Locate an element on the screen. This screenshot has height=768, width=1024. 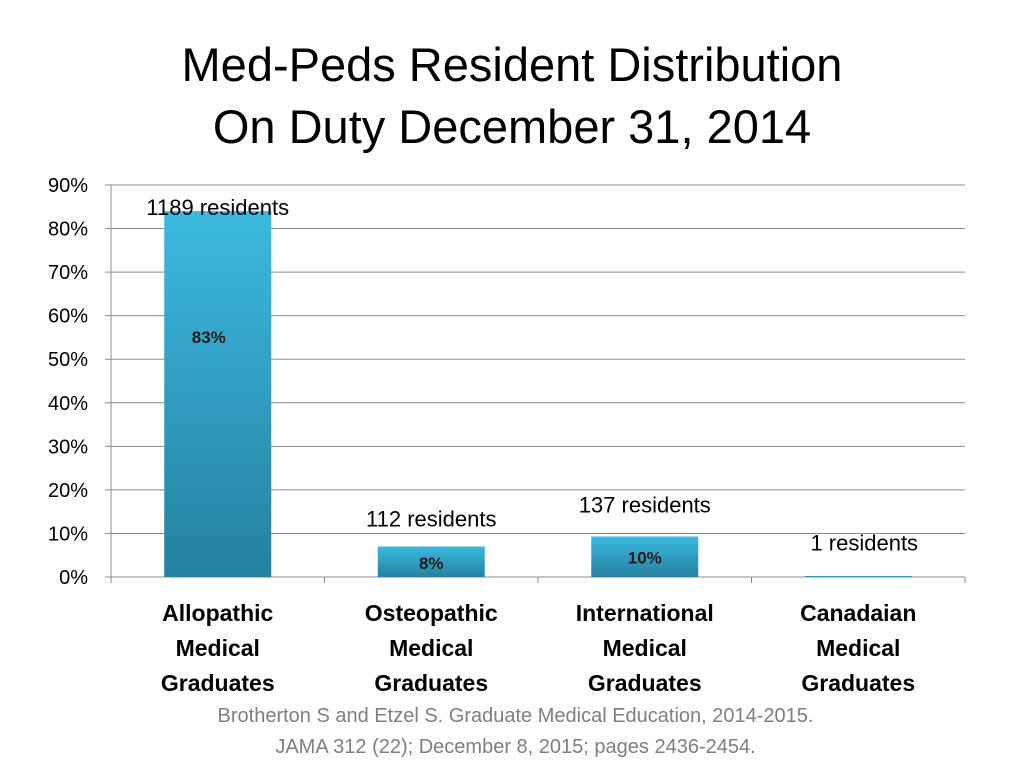
y-tick-label: 60% is located at coordinates (68, 317).